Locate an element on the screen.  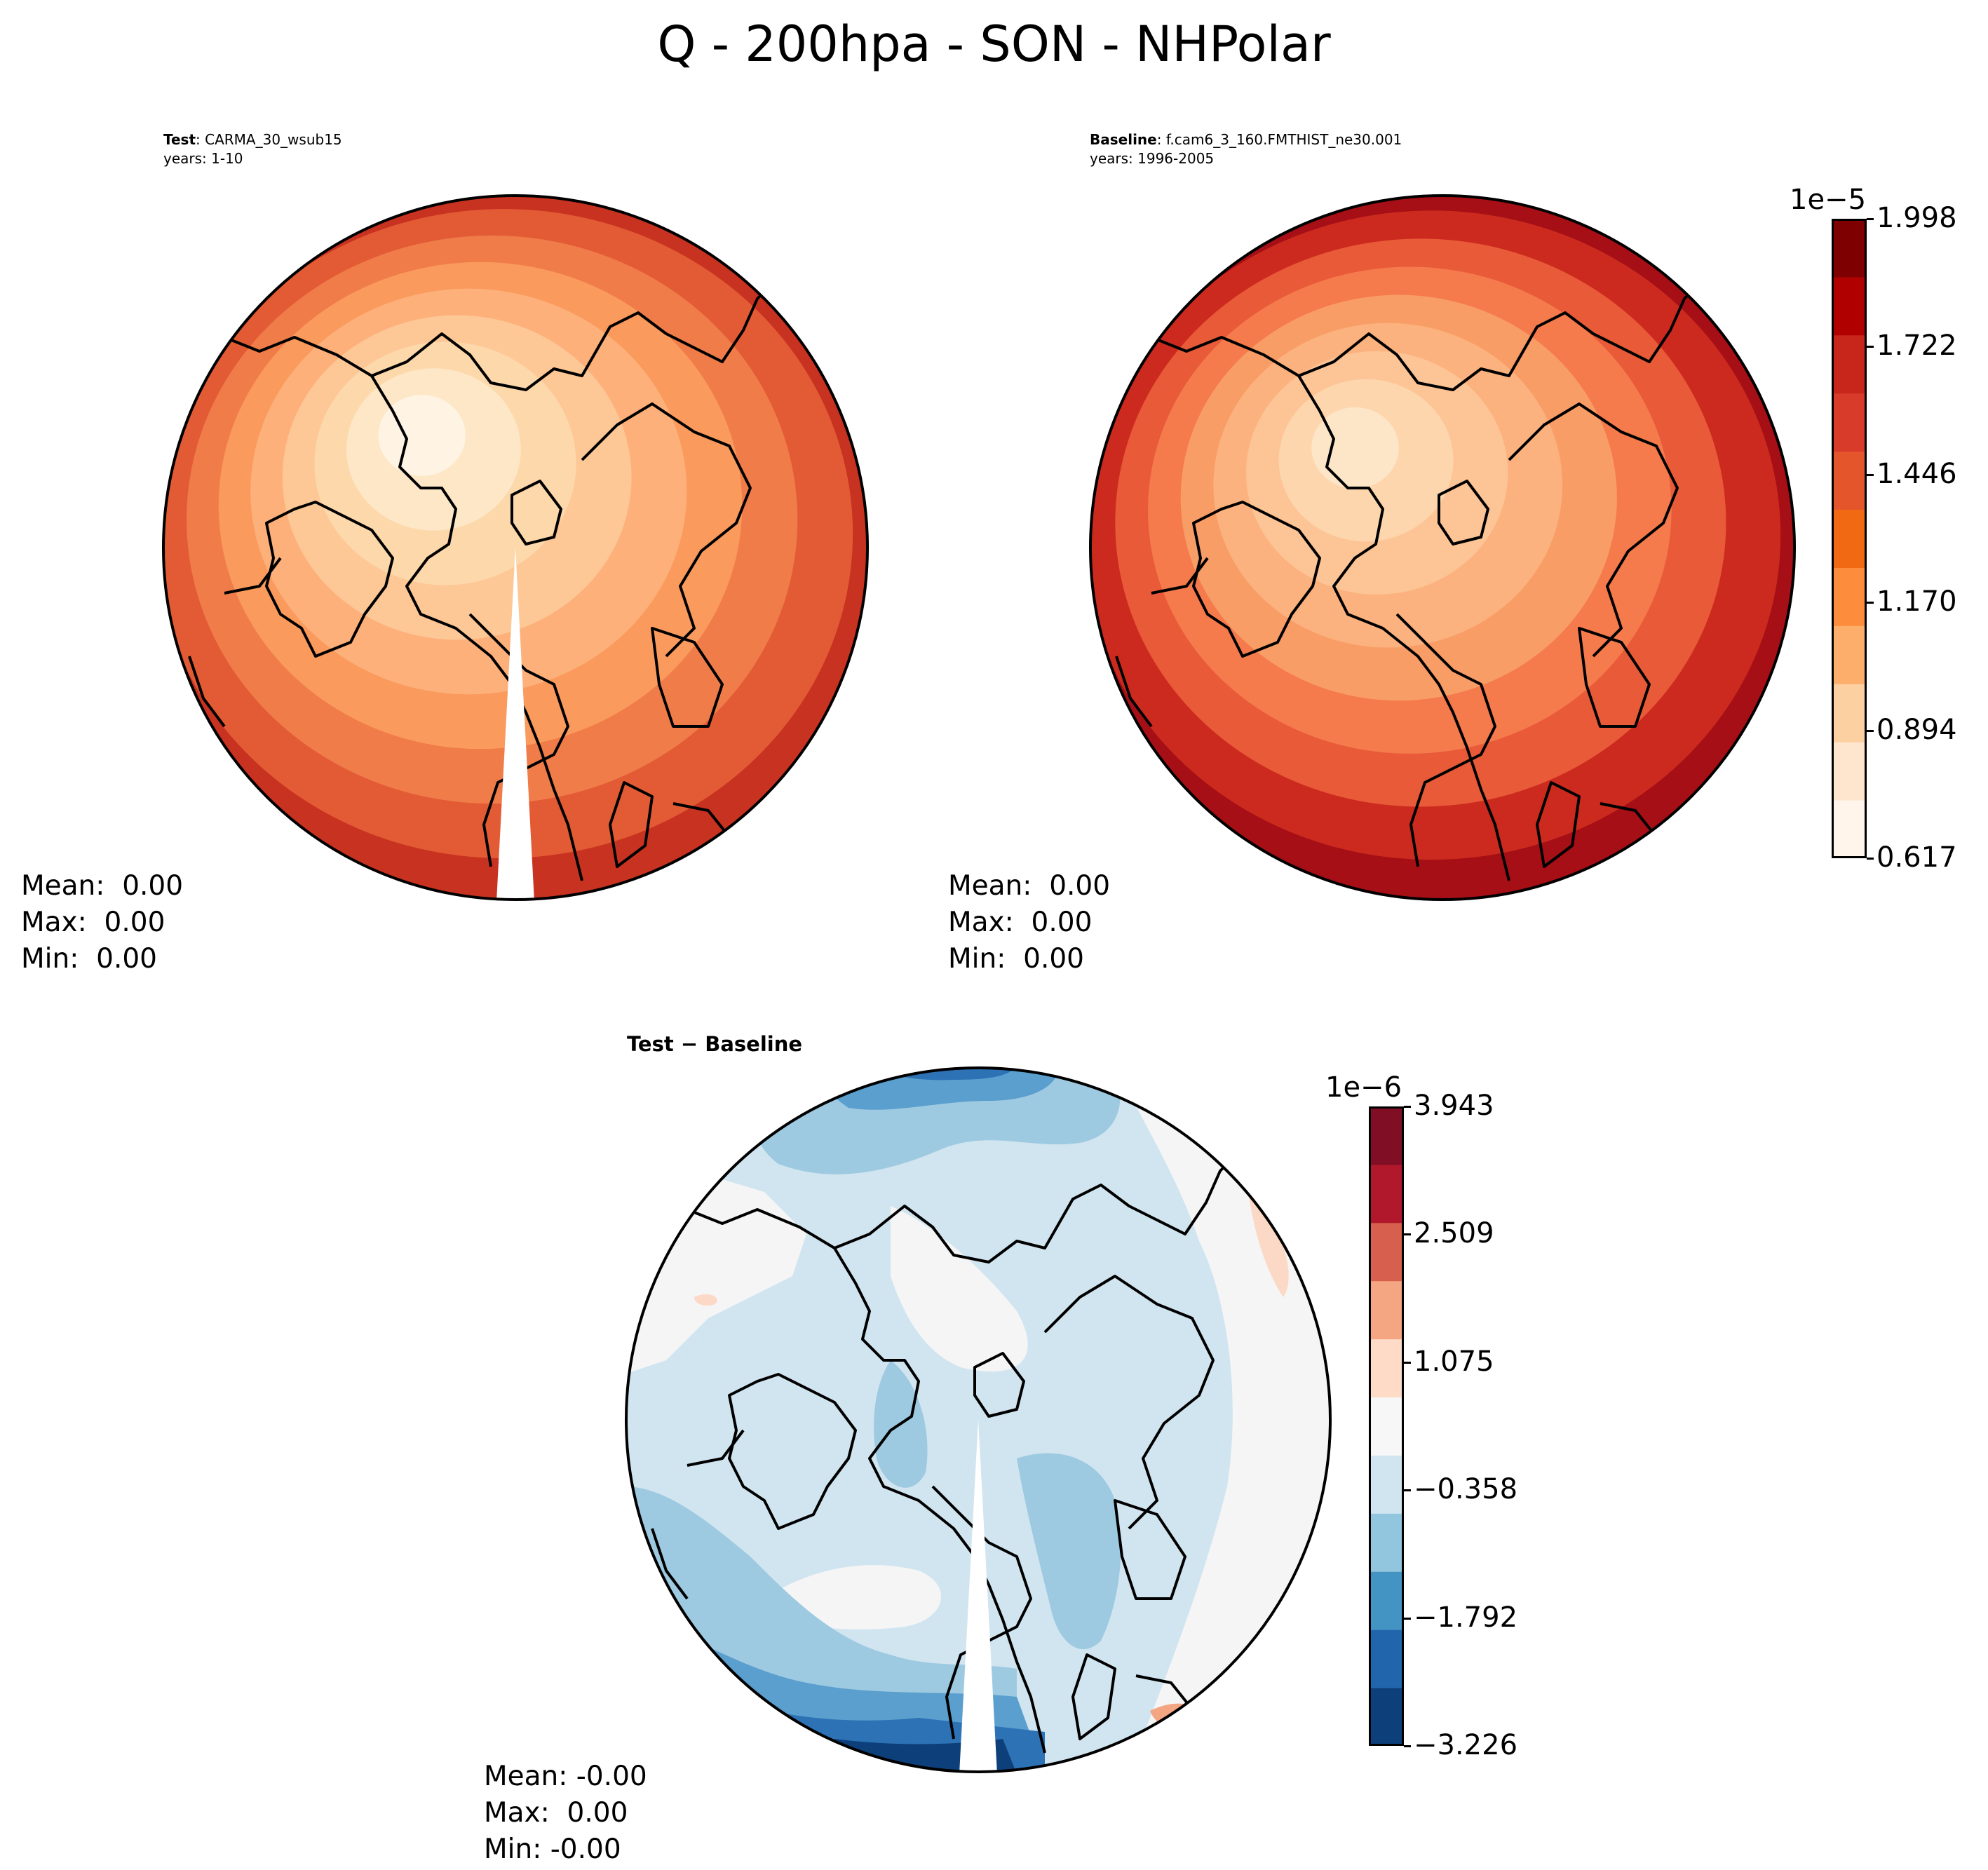
diff-min: Min: -0.00 is located at coordinates (552, 1849).